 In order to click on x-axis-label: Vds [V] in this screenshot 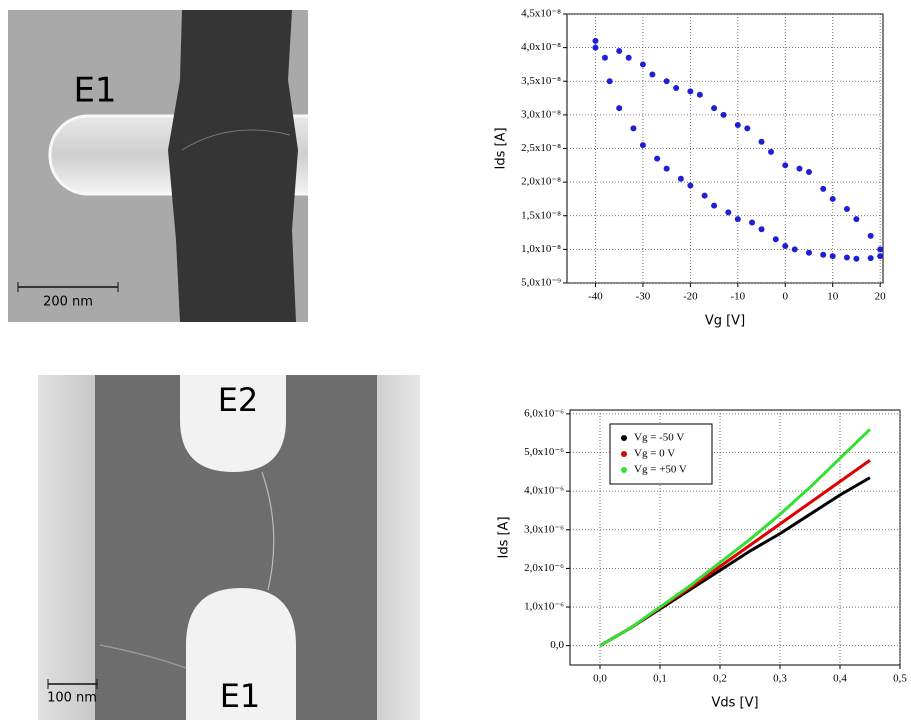, I will do `click(734, 703)`.